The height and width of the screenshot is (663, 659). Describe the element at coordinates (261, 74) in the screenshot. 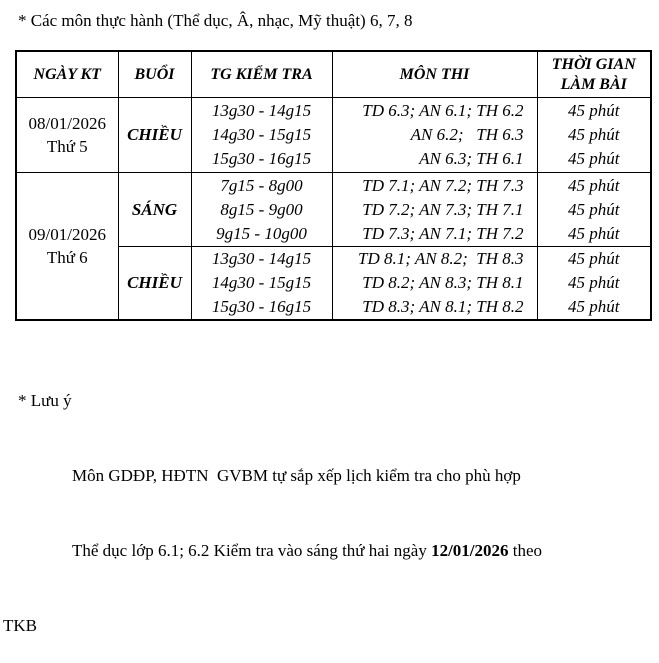

I see `header-tg-kiem-tra: TG KIỂM TRA` at that location.